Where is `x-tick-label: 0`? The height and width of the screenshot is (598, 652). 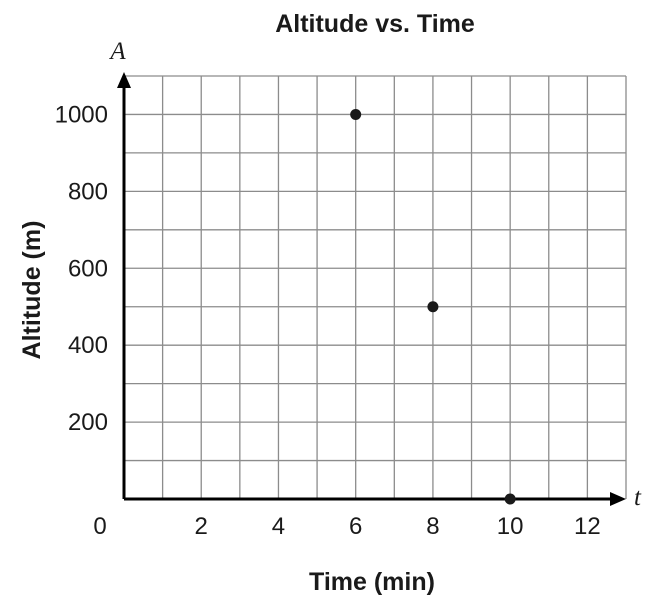
x-tick-label: 0 is located at coordinates (99, 526).